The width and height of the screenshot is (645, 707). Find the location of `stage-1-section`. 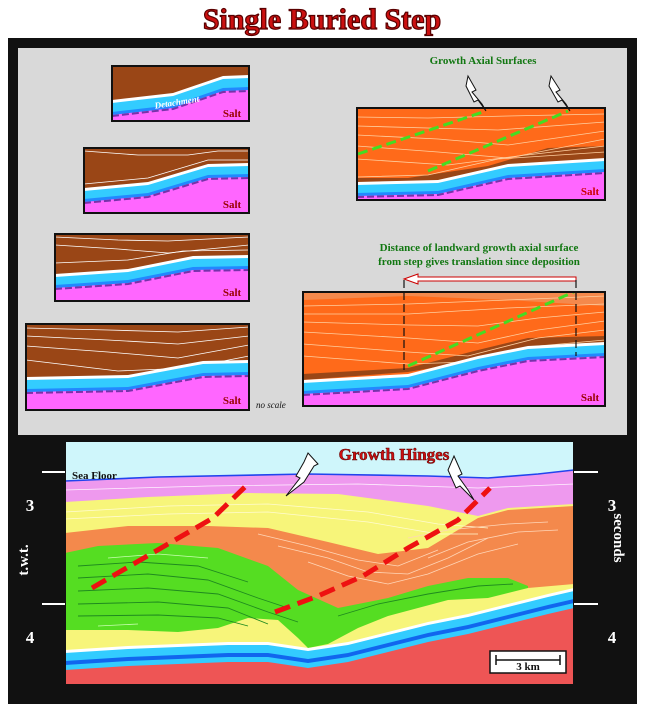

stage-1-section is located at coordinates (180, 93).